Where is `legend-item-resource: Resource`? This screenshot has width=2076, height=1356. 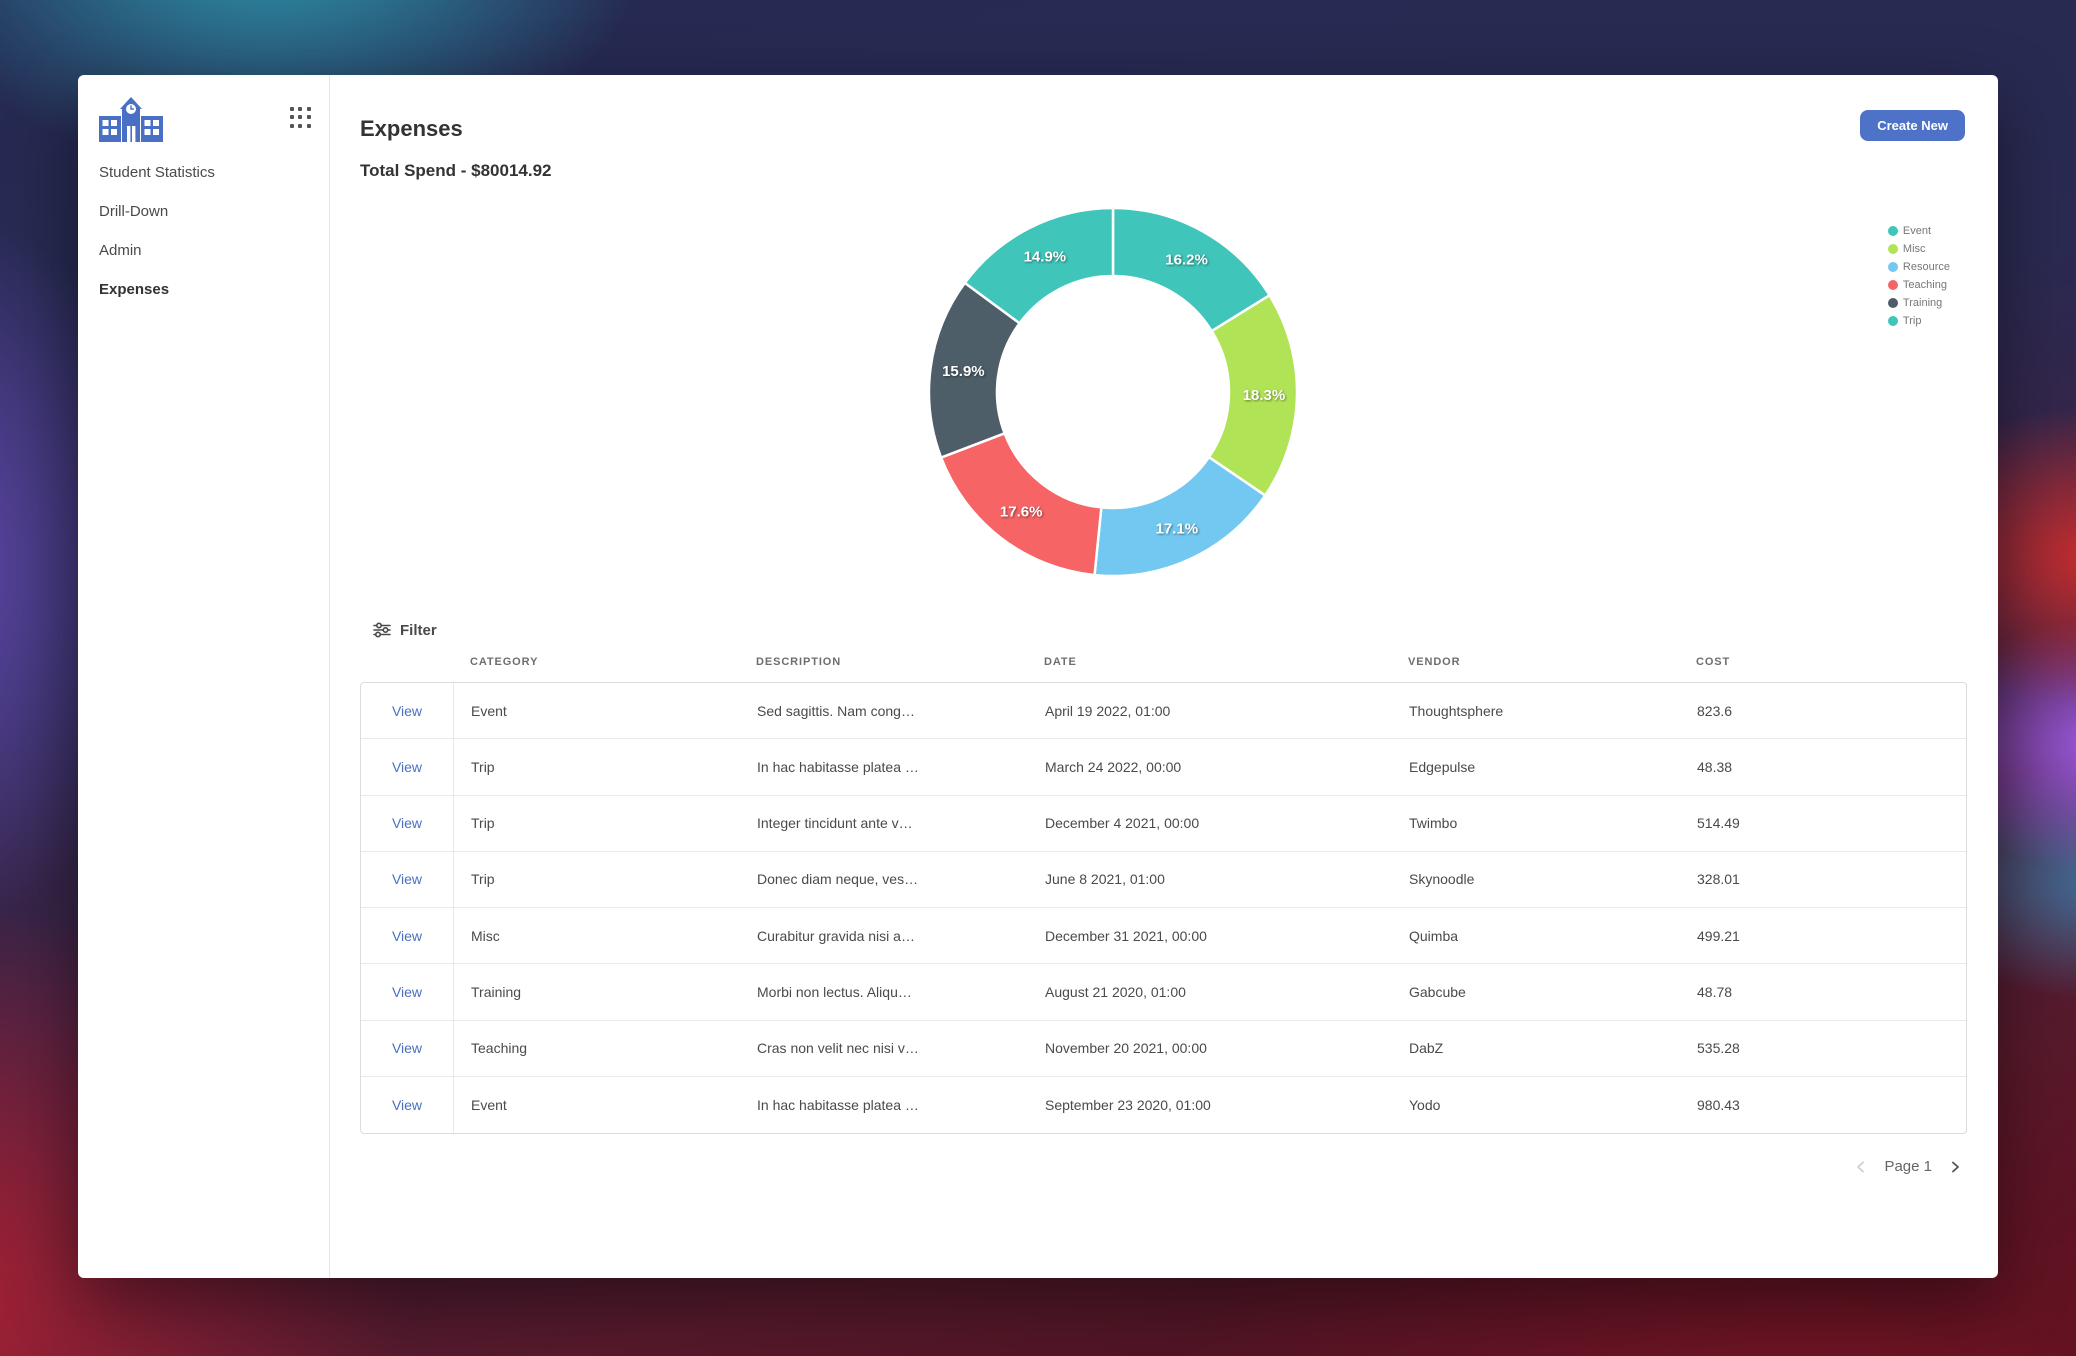
legend-item-resource: Resource is located at coordinates (1918, 267).